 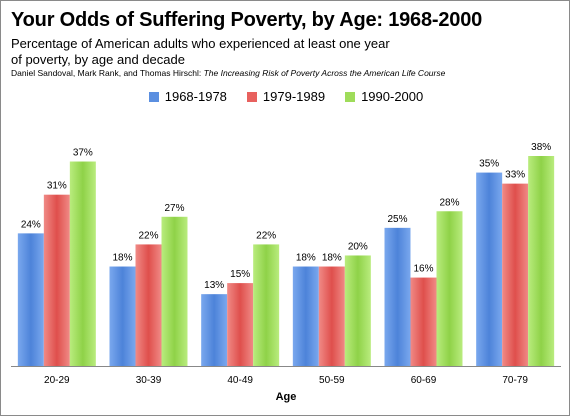 What do you see at coordinates (305, 316) in the screenshot?
I see `bar-50-59-1968-1978` at bounding box center [305, 316].